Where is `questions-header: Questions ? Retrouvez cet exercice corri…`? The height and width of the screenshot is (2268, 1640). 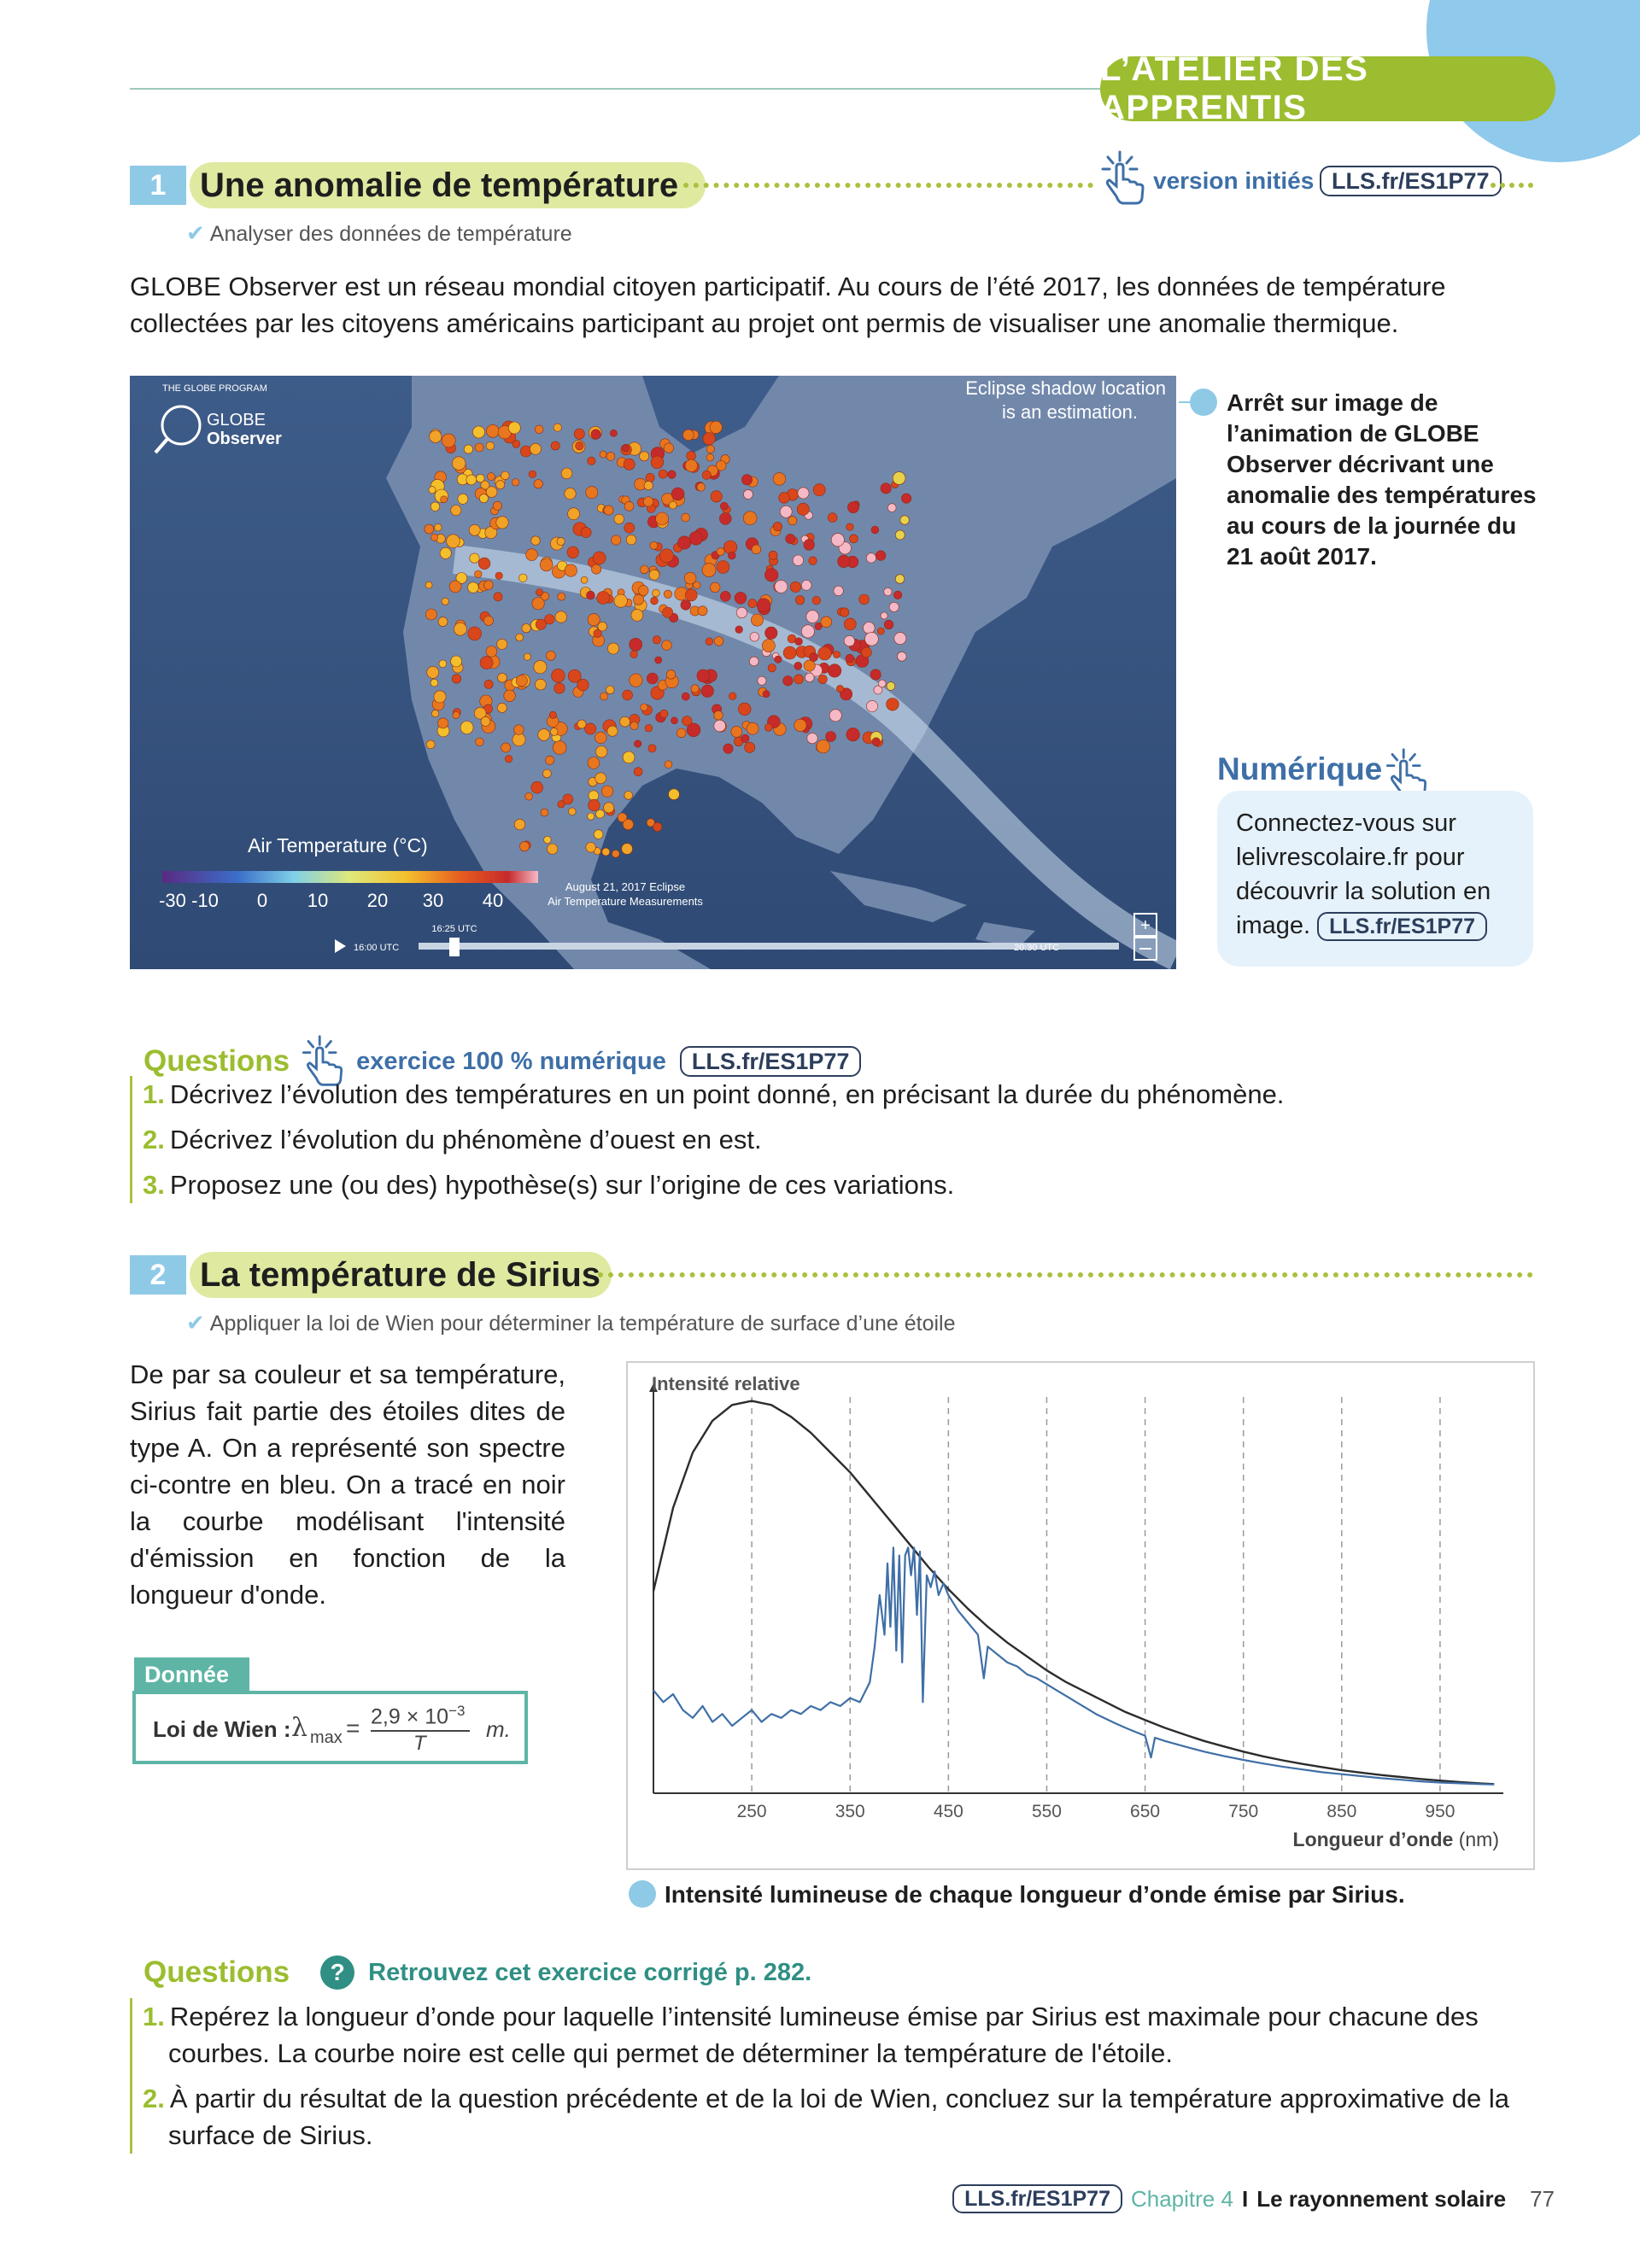 questions-header: Questions ? Retrouvez cet exercice corri… is located at coordinates (477, 1972).